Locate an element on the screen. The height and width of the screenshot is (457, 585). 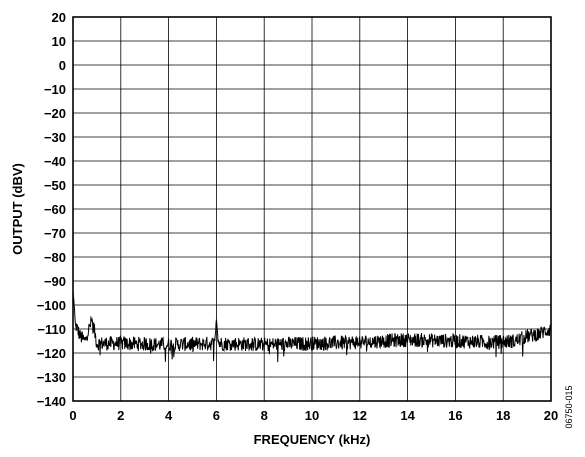
y-tick-label: −60 is located at coordinates (55, 209).